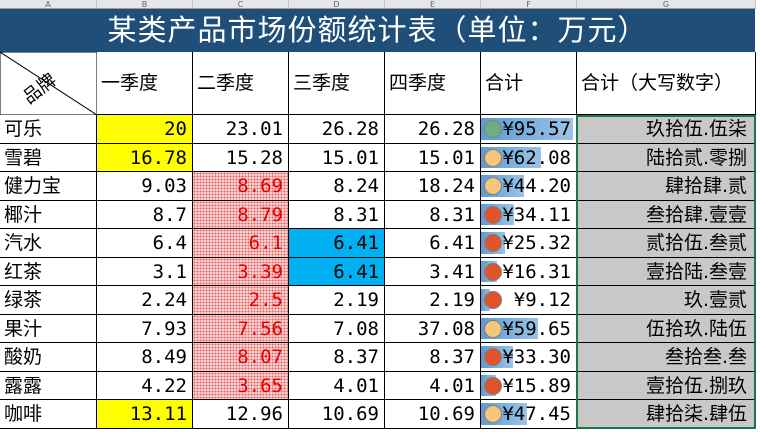  I want to click on brand-name-cell: 红茶, so click(48, 271).